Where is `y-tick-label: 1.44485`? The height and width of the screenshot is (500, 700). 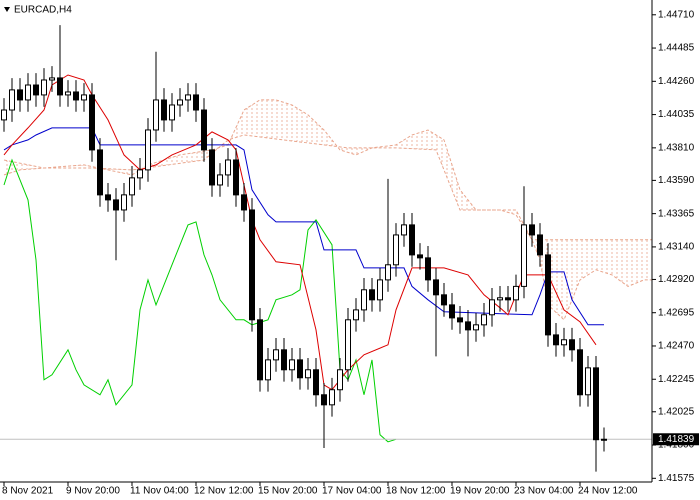
y-tick-label: 1.44485 is located at coordinates (676, 48).